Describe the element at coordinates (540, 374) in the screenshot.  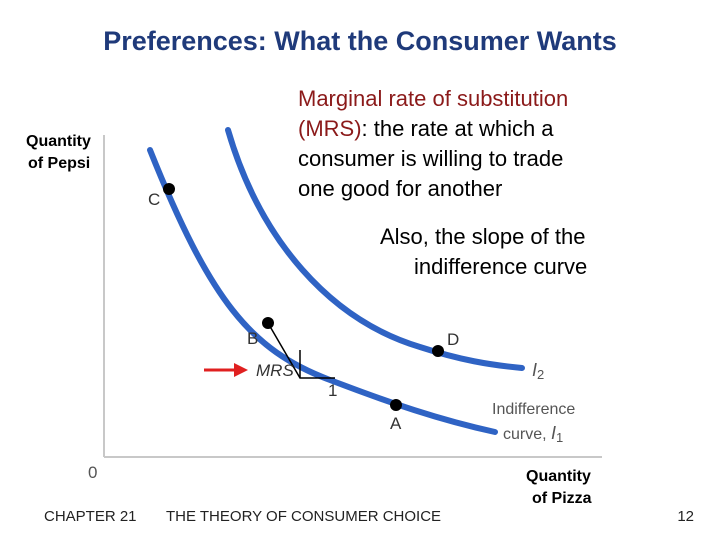
I see `curve-i2-subscript: 2` at that location.